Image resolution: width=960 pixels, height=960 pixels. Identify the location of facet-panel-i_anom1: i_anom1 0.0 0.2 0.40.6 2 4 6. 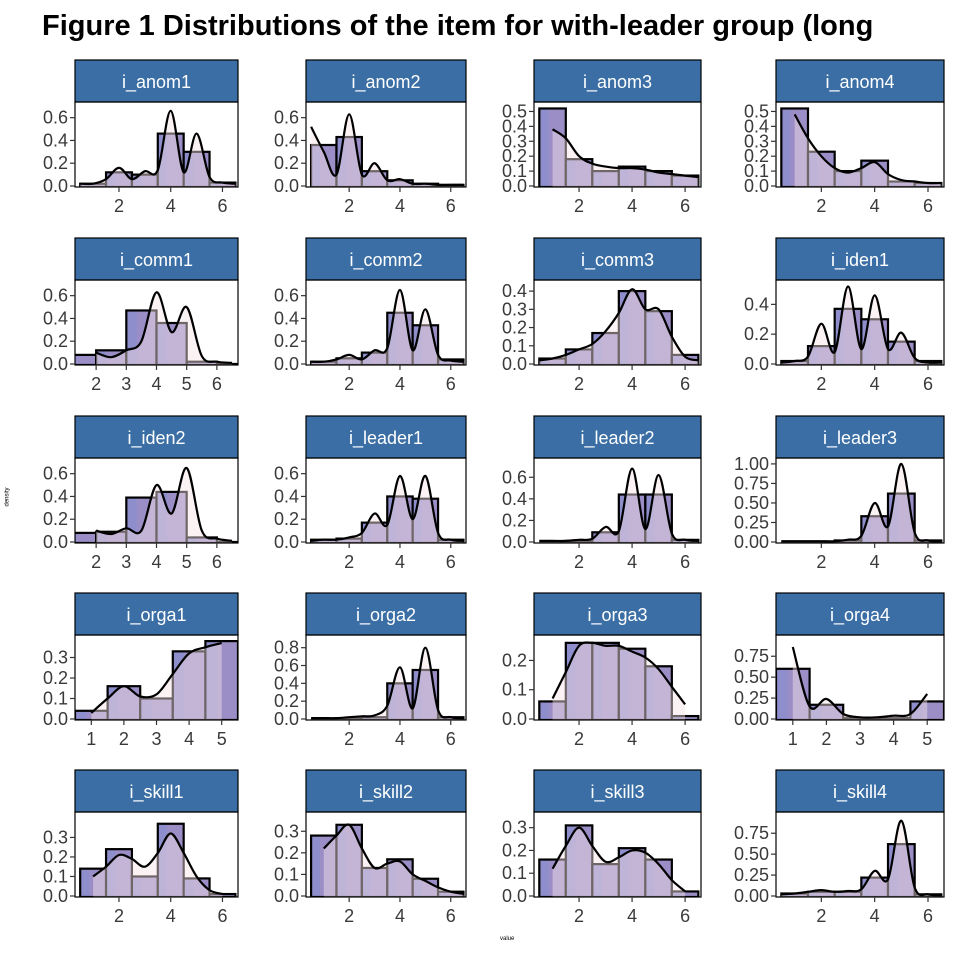
(141, 137).